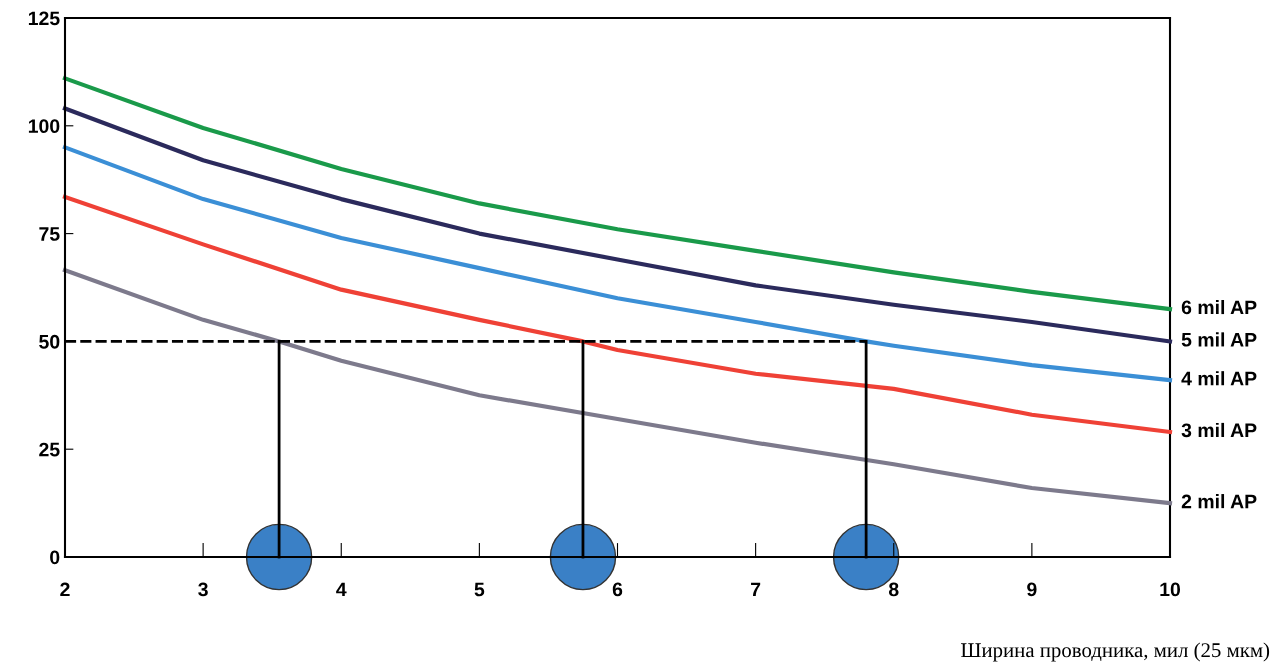  I want to click on x-tick-label: 2, so click(65, 589).